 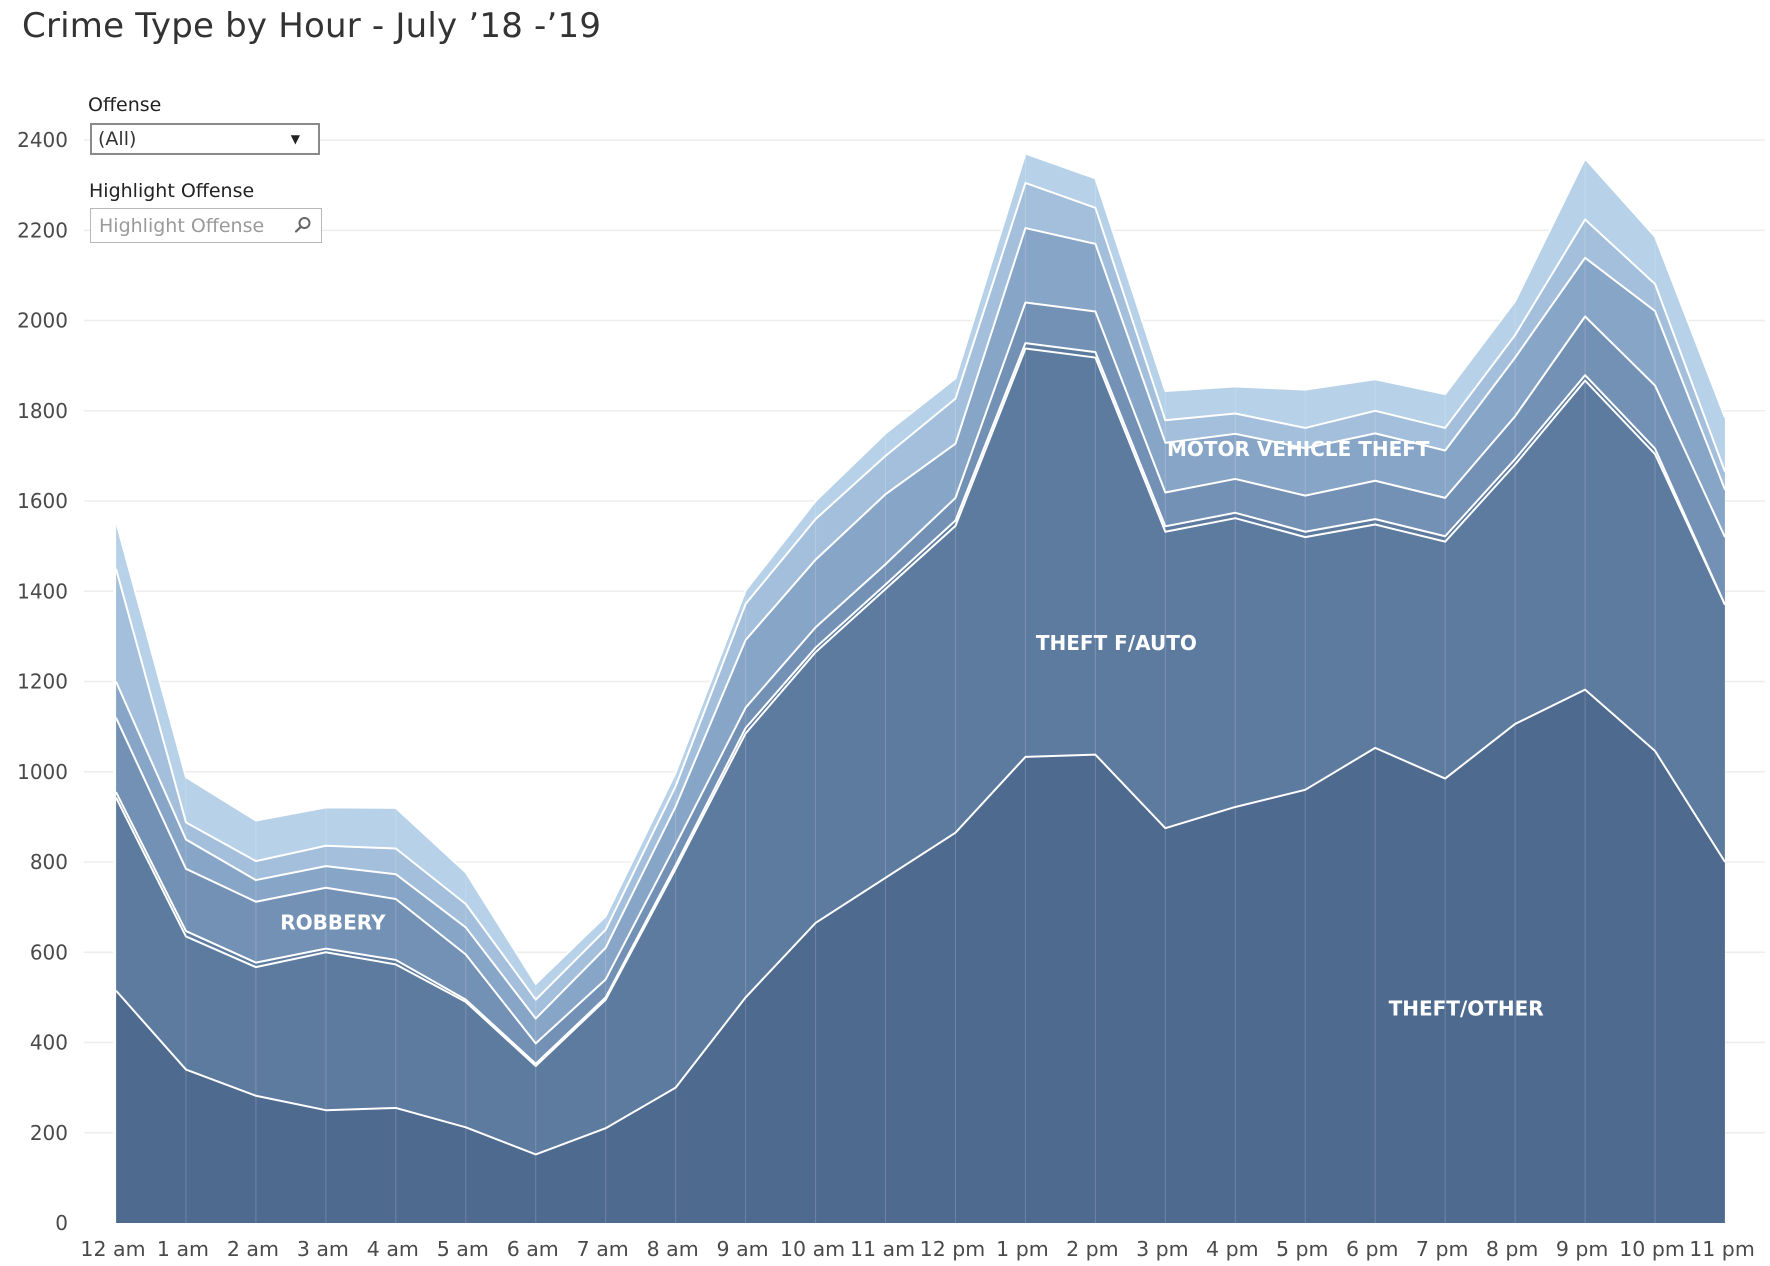 What do you see at coordinates (1372, 1249) in the screenshot?
I see `x-tick-label: 6 pm` at bounding box center [1372, 1249].